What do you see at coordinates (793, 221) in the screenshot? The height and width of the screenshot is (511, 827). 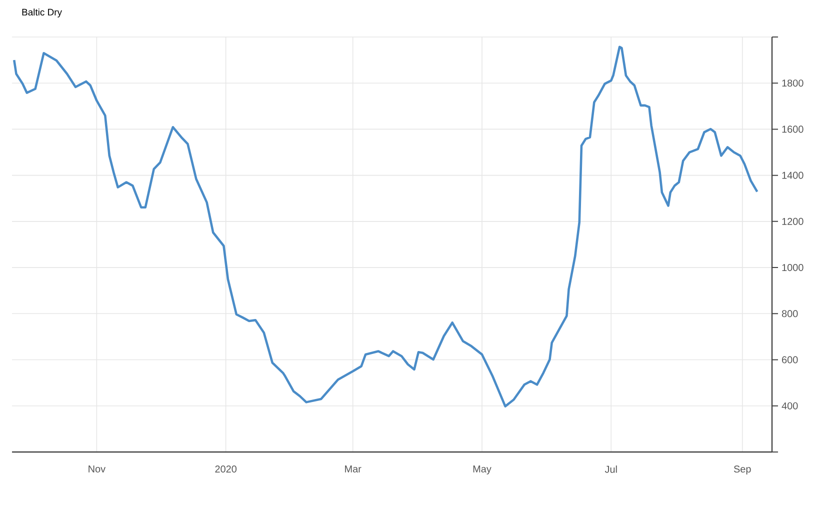 I see `y-tick-label: 1200` at bounding box center [793, 221].